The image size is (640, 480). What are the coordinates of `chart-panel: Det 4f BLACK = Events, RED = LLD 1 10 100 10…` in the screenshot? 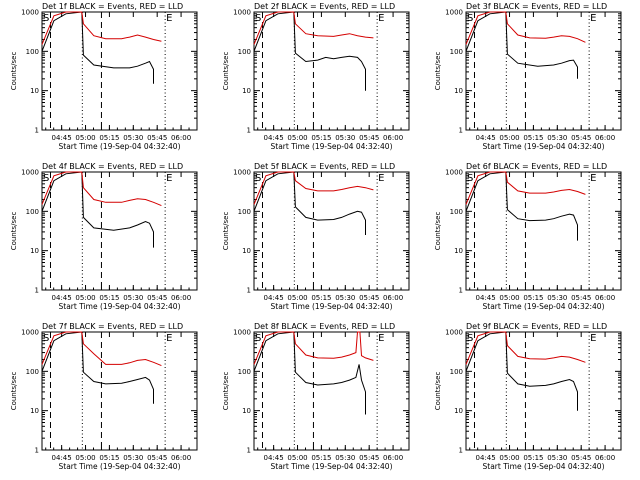 It's located at (104, 236).